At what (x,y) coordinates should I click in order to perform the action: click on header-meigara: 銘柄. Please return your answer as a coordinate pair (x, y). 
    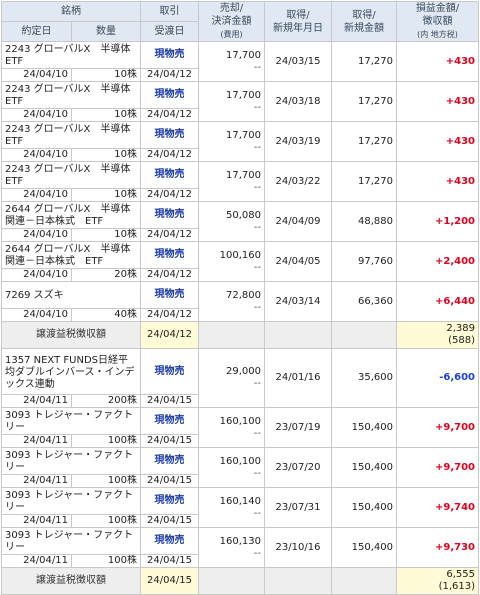
    Looking at the image, I should click on (71, 11).